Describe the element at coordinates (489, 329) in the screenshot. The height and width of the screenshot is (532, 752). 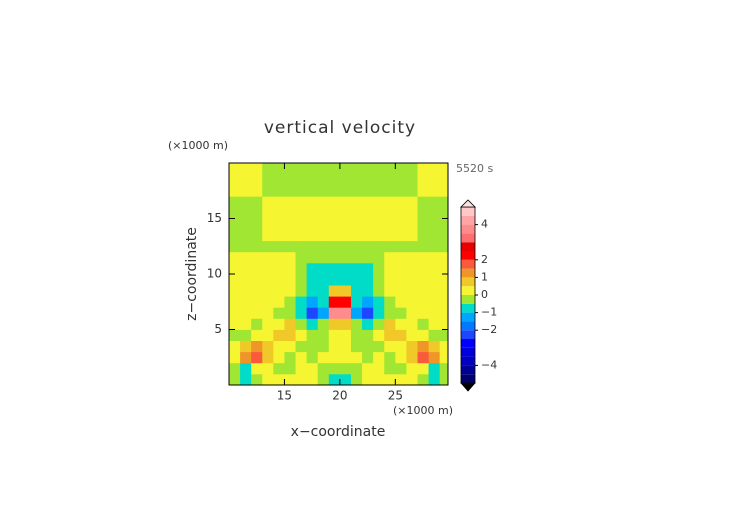
I see `colorbar-label: −2` at that location.